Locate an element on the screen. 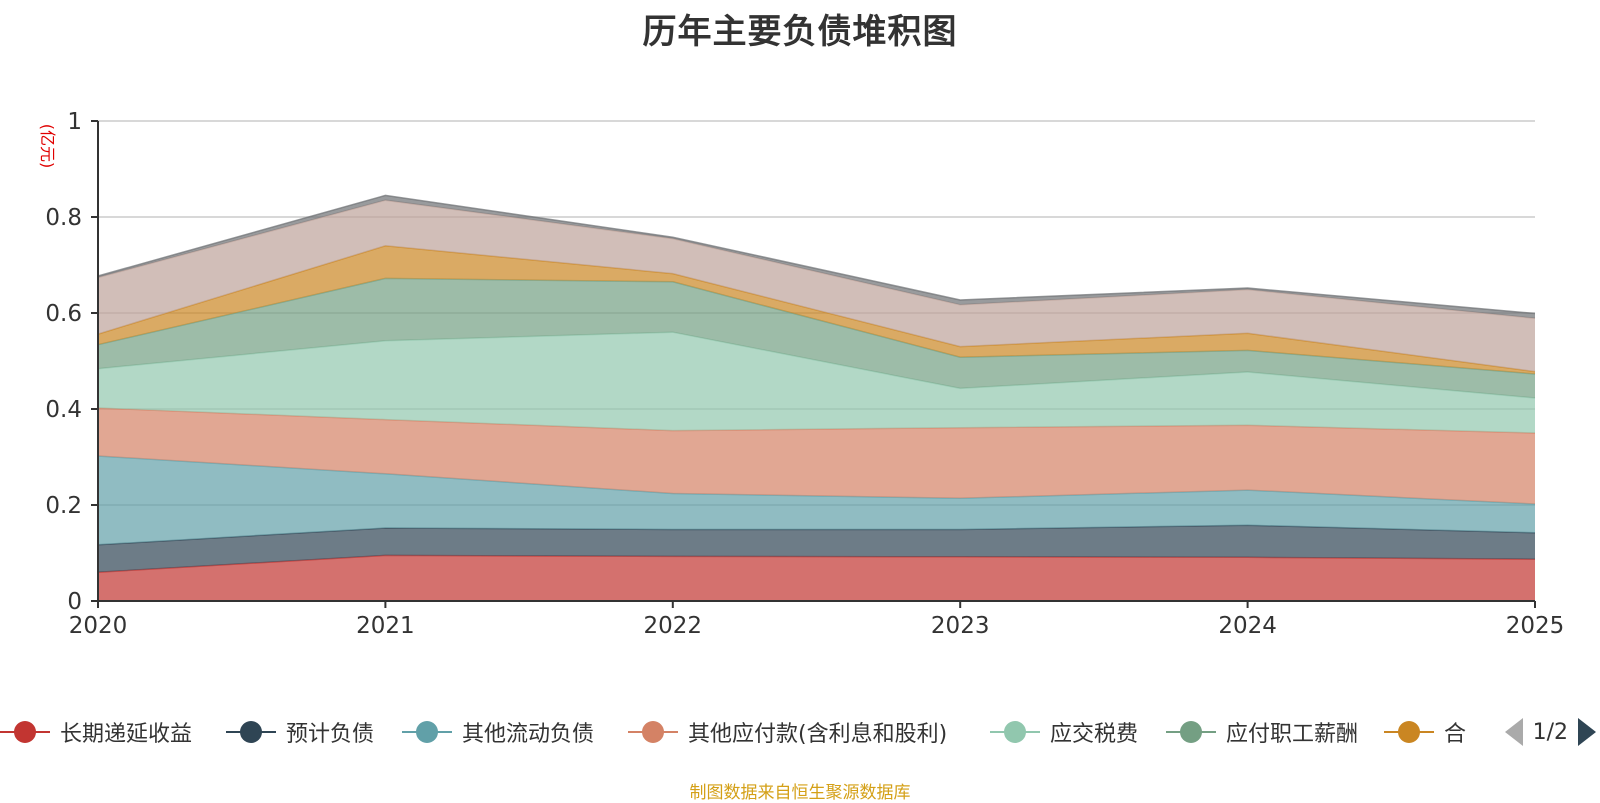 Image resolution: width=1600 pixels, height=803 pixels. x-tick-label: 2024 is located at coordinates (1247, 626).